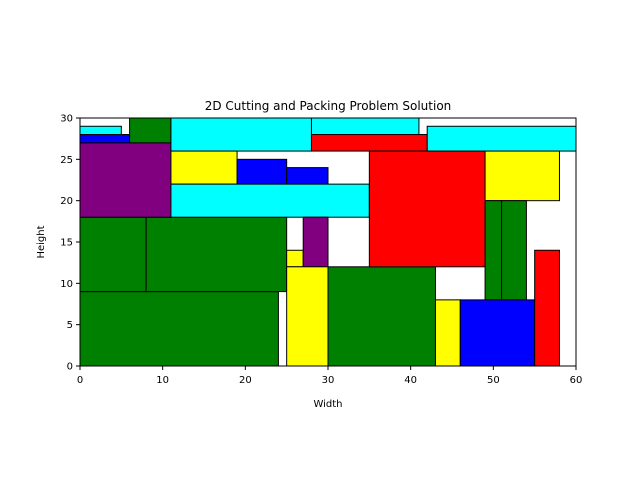 This screenshot has height=480, width=640. Describe the element at coordinates (410, 380) in the screenshot. I see `x-tick-label: 40` at that location.